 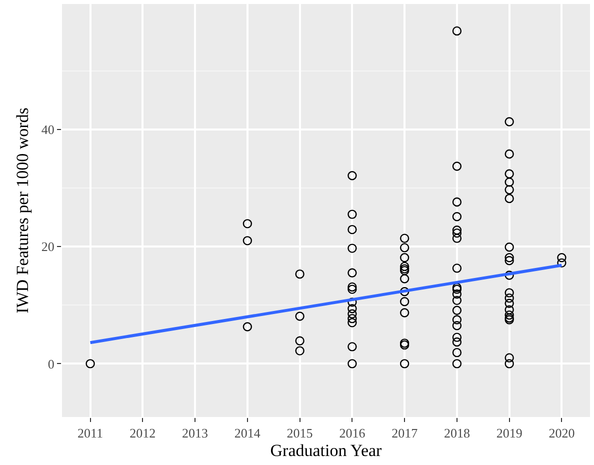 I want to click on y-axis-title: IWD Features per 1000 words, so click(x=22, y=211).